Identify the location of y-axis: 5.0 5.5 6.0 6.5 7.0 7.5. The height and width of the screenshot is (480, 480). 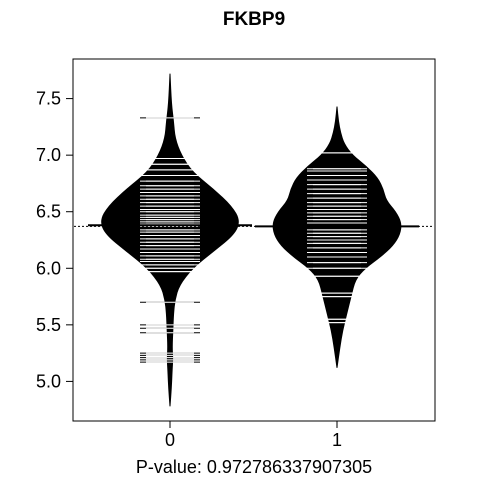
(54, 240).